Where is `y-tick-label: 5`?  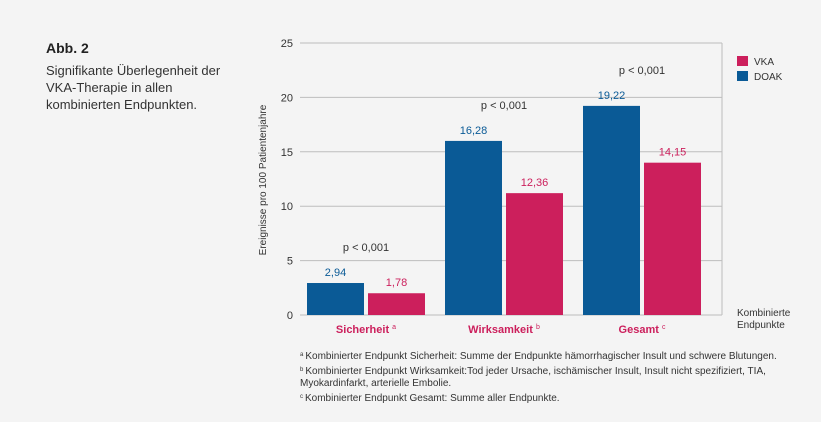
y-tick-label: 5 is located at coordinates (290, 262).